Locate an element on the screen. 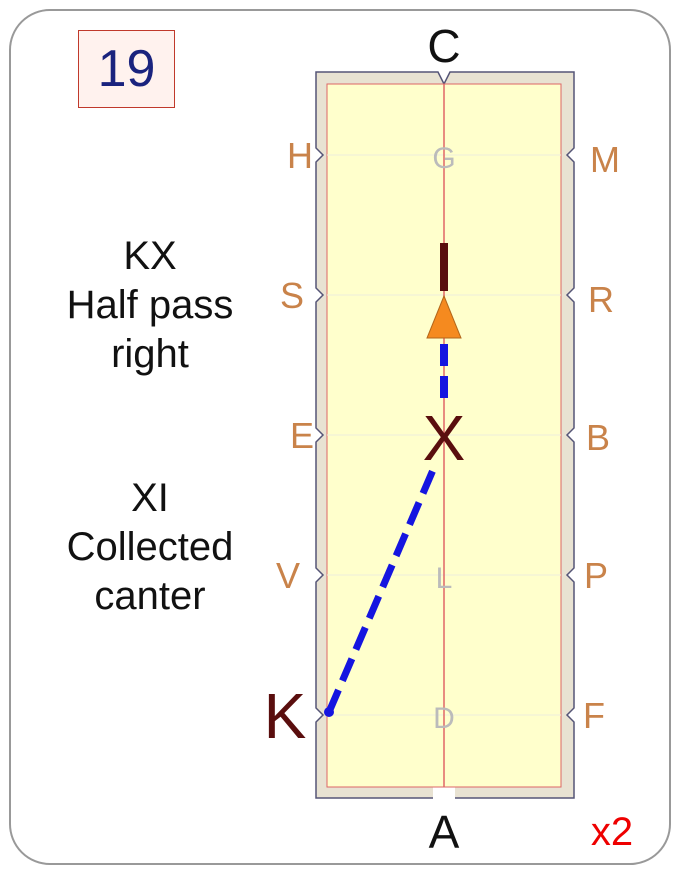 Image resolution: width=680 pixels, height=874 pixels. movement-xi-line1: Collected is located at coordinates (150, 546).